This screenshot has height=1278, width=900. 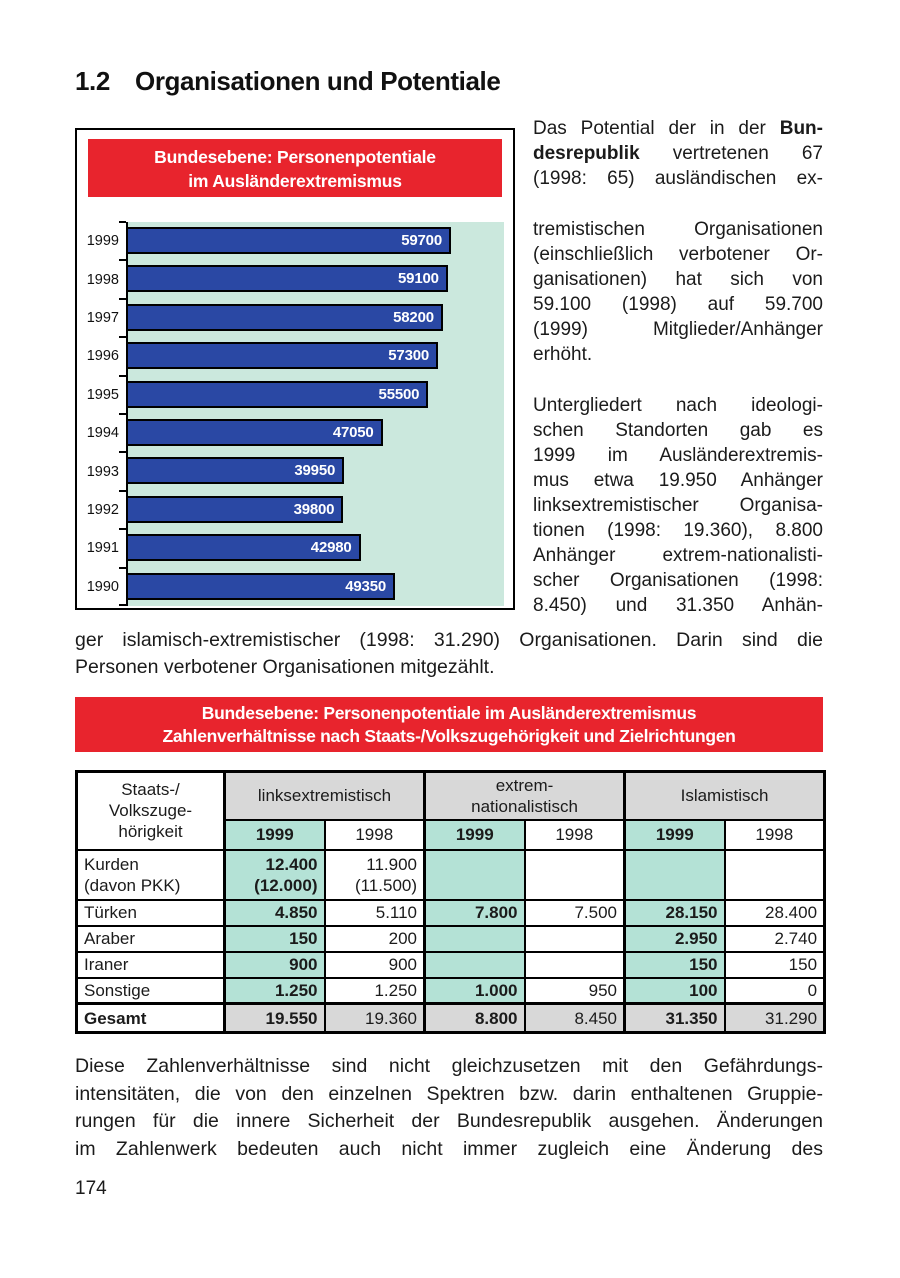 I want to click on text-line: erhöht., so click(x=563, y=354).